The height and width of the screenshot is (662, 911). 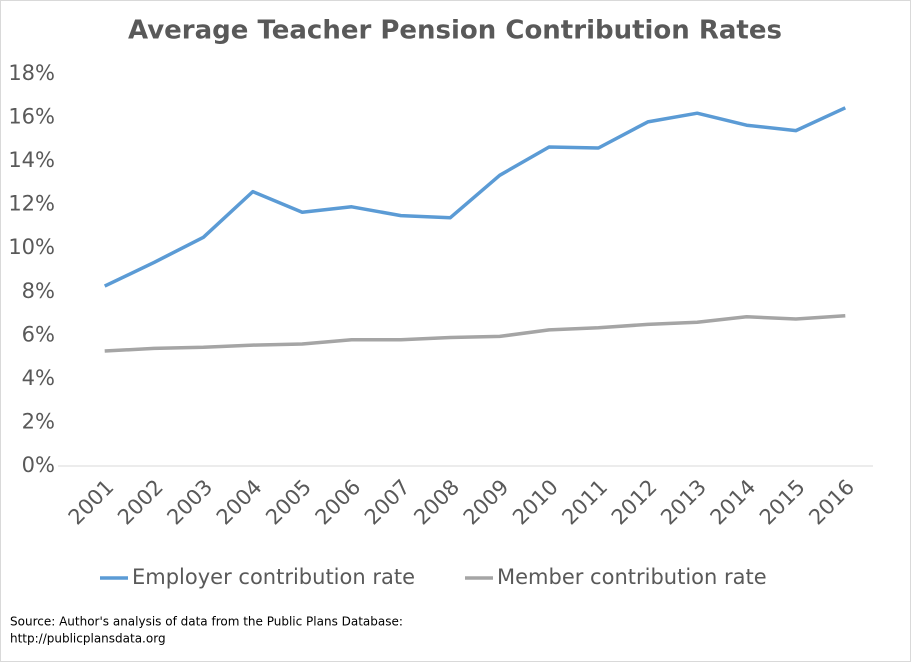 What do you see at coordinates (475, 333) in the screenshot?
I see `series-line` at bounding box center [475, 333].